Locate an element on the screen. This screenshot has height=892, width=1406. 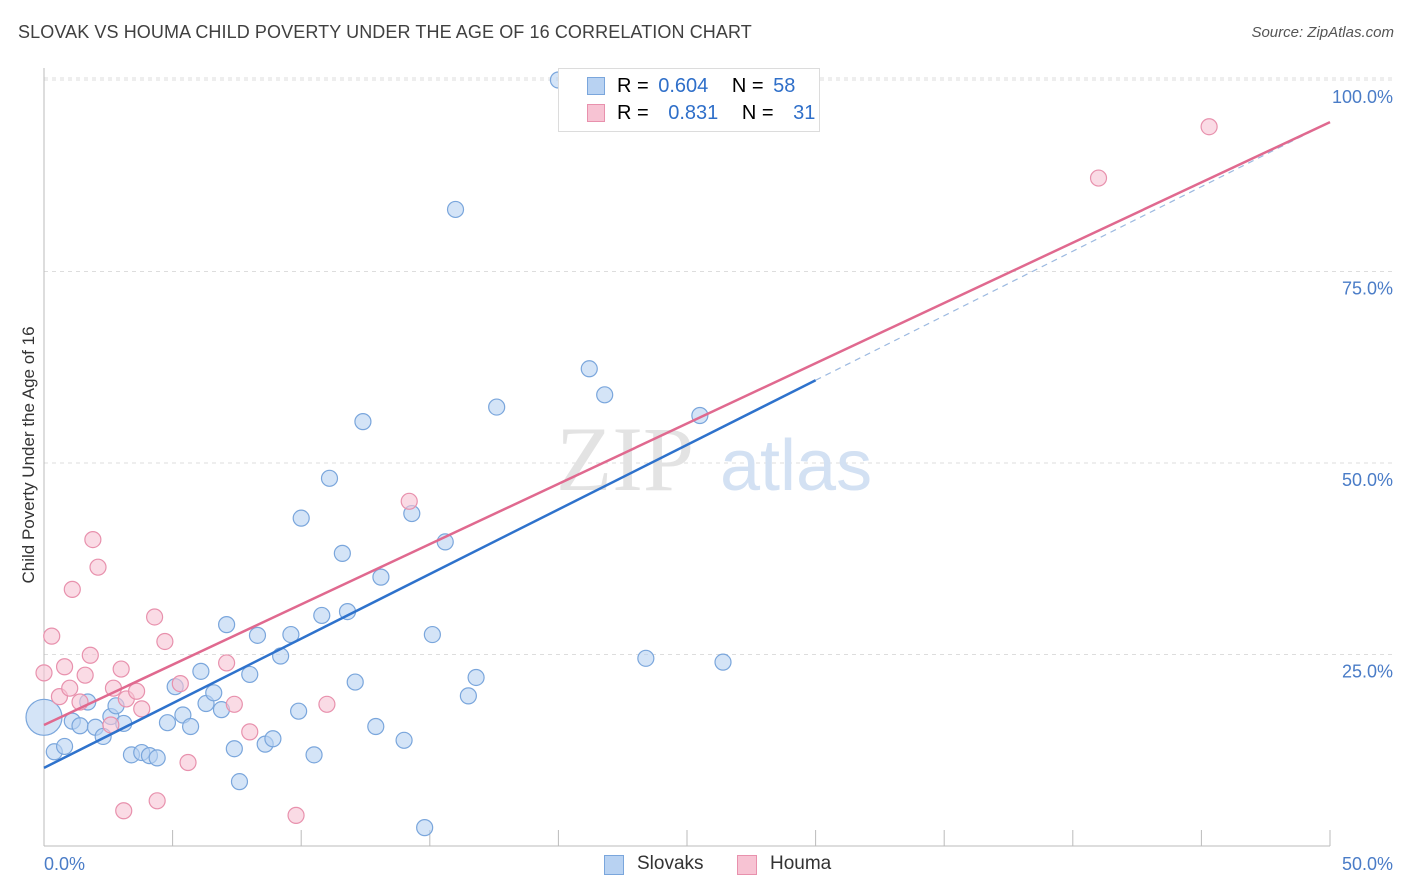
legend-n-value-houma: 31 is located at coordinates (804, 113).